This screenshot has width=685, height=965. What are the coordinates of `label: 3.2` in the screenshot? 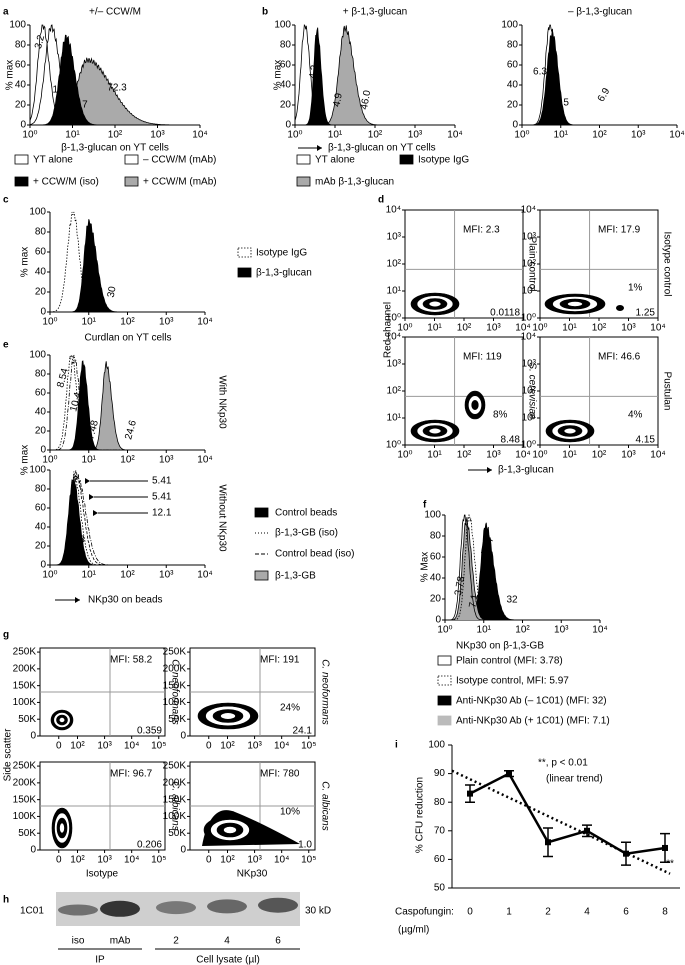 It's located at (40, 41).